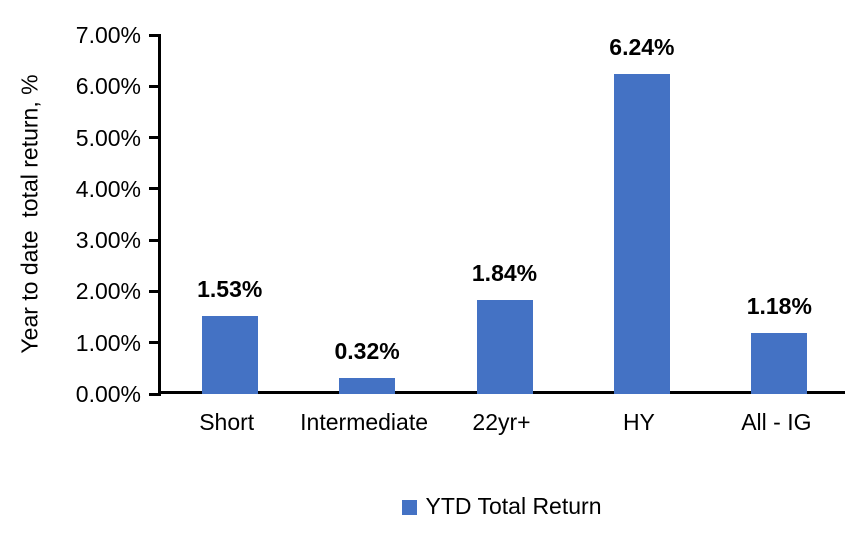  Describe the element at coordinates (409, 507) in the screenshot. I see `legend-swatch` at that location.